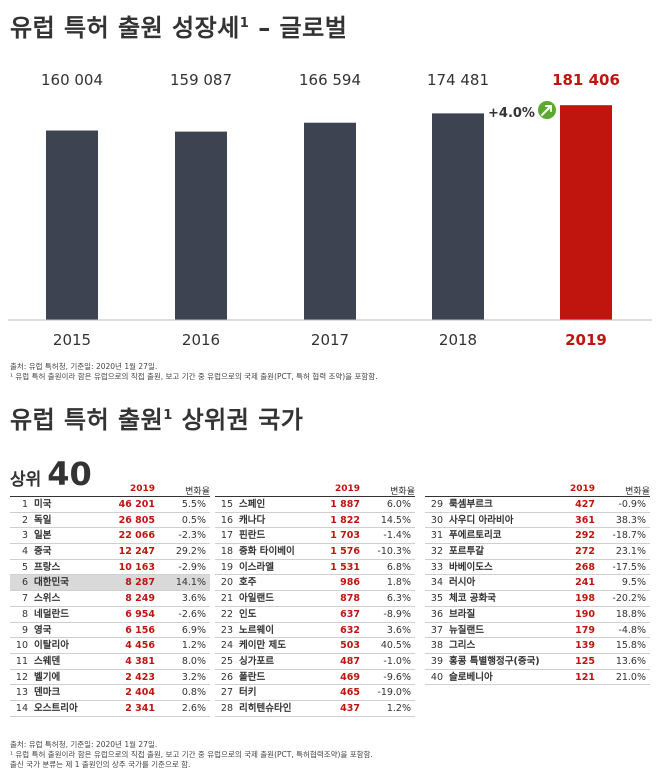  What do you see at coordinates (436, 599) in the screenshot?
I see `rank-cell: 35` at bounding box center [436, 599].